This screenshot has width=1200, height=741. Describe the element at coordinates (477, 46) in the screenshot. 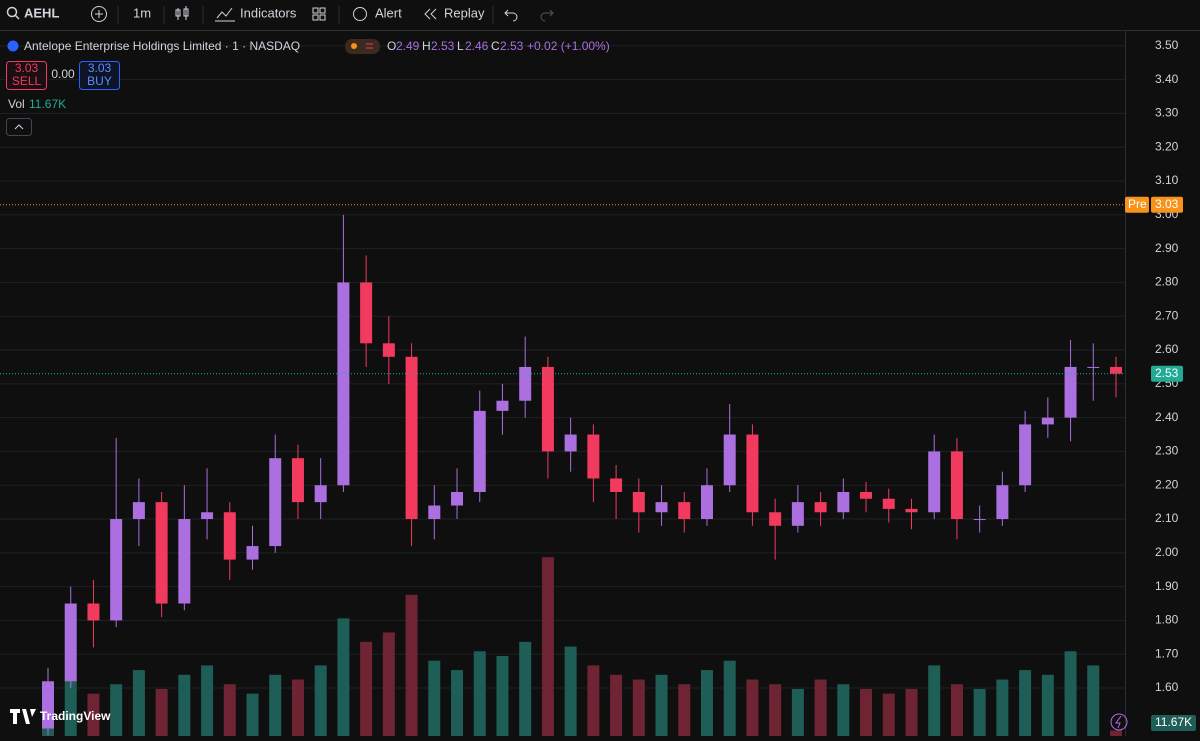

I see `ohlc-value: 2.46` at that location.